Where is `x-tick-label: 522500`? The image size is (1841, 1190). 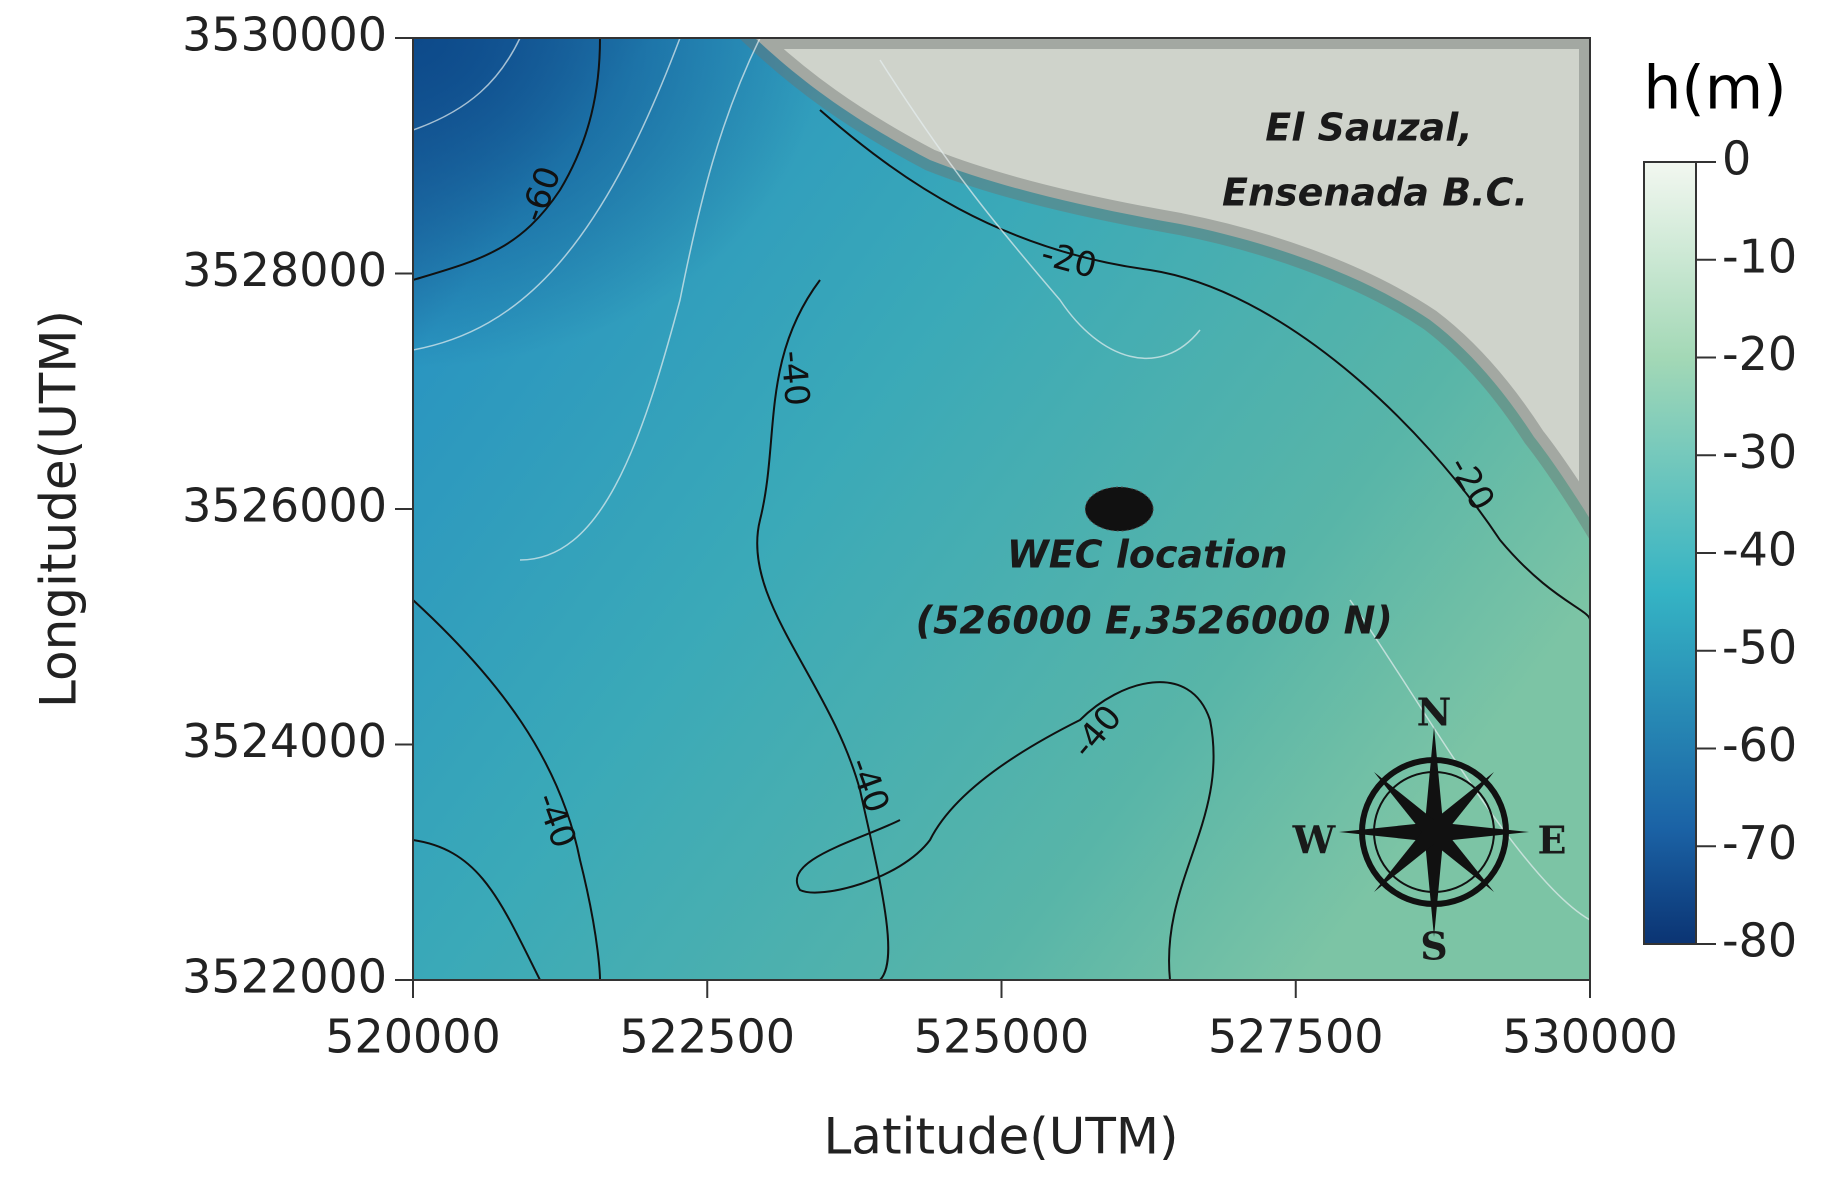 x-tick-label: 522500 is located at coordinates (707, 1037).